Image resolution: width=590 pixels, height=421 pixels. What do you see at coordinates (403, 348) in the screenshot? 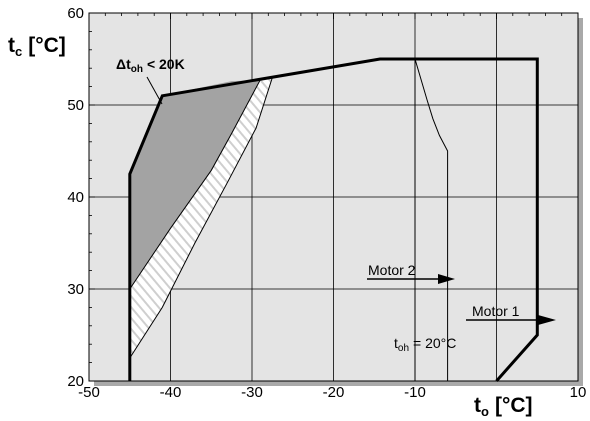
I see `t-oh-subscript: oh` at bounding box center [403, 348].